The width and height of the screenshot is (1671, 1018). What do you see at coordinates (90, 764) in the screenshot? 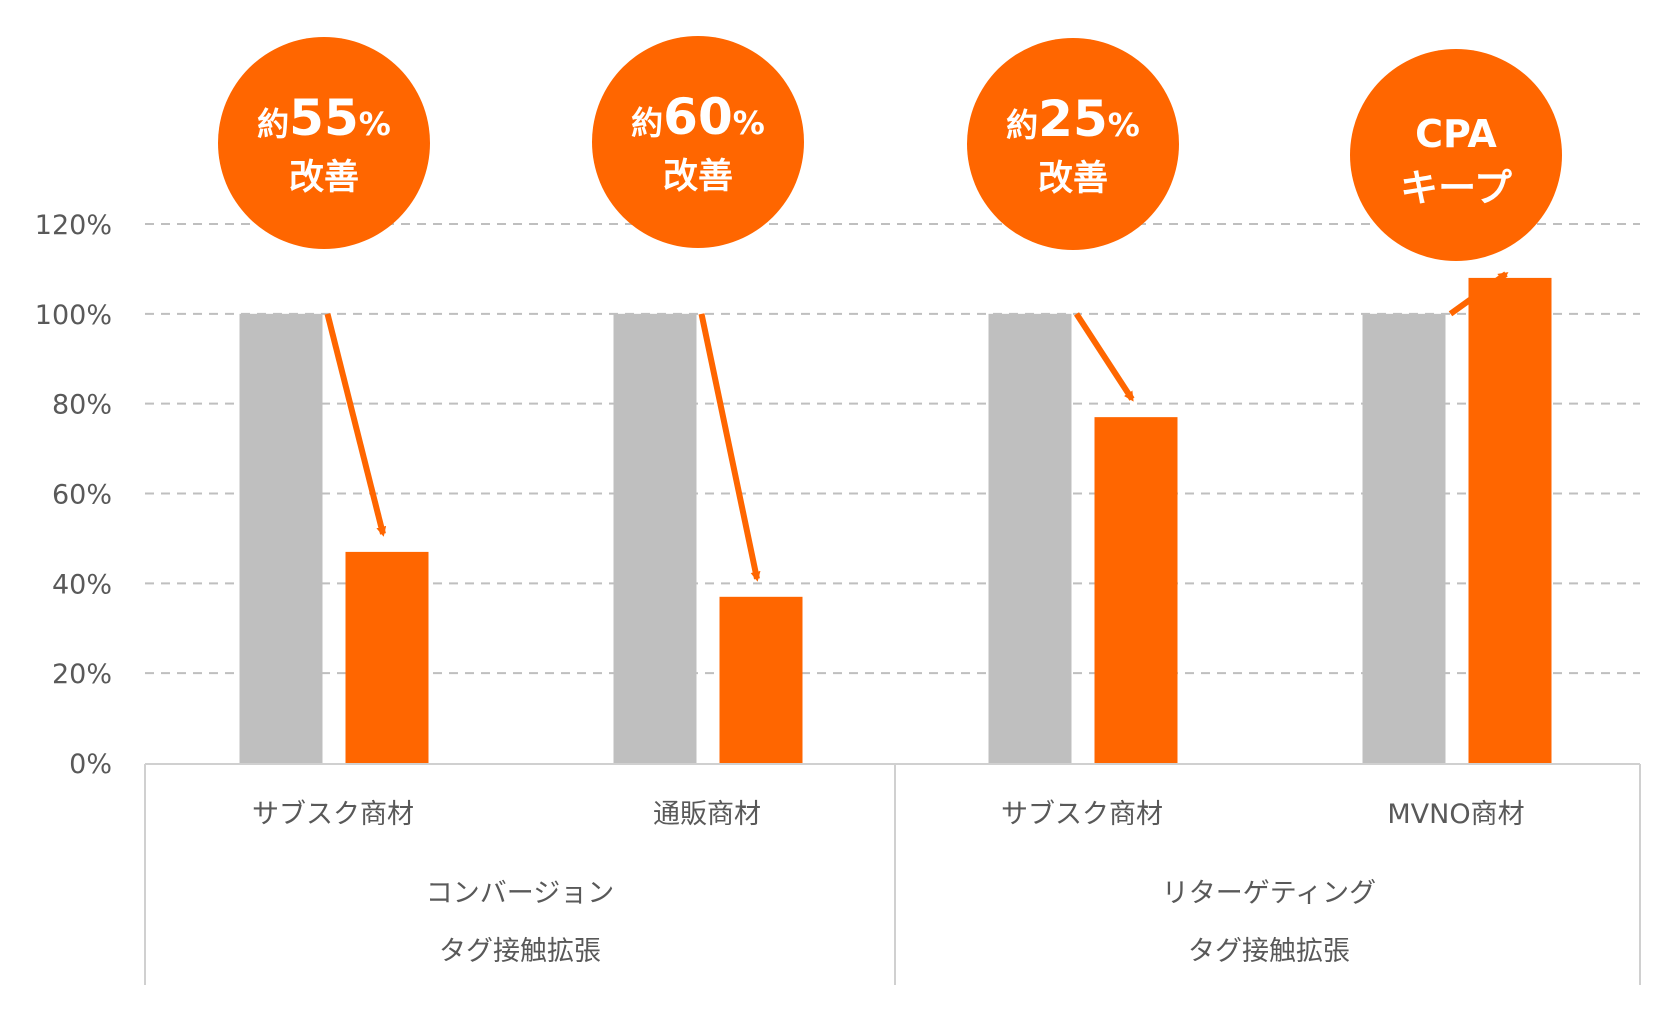
I see `y-tick-label: 0%` at bounding box center [90, 764].